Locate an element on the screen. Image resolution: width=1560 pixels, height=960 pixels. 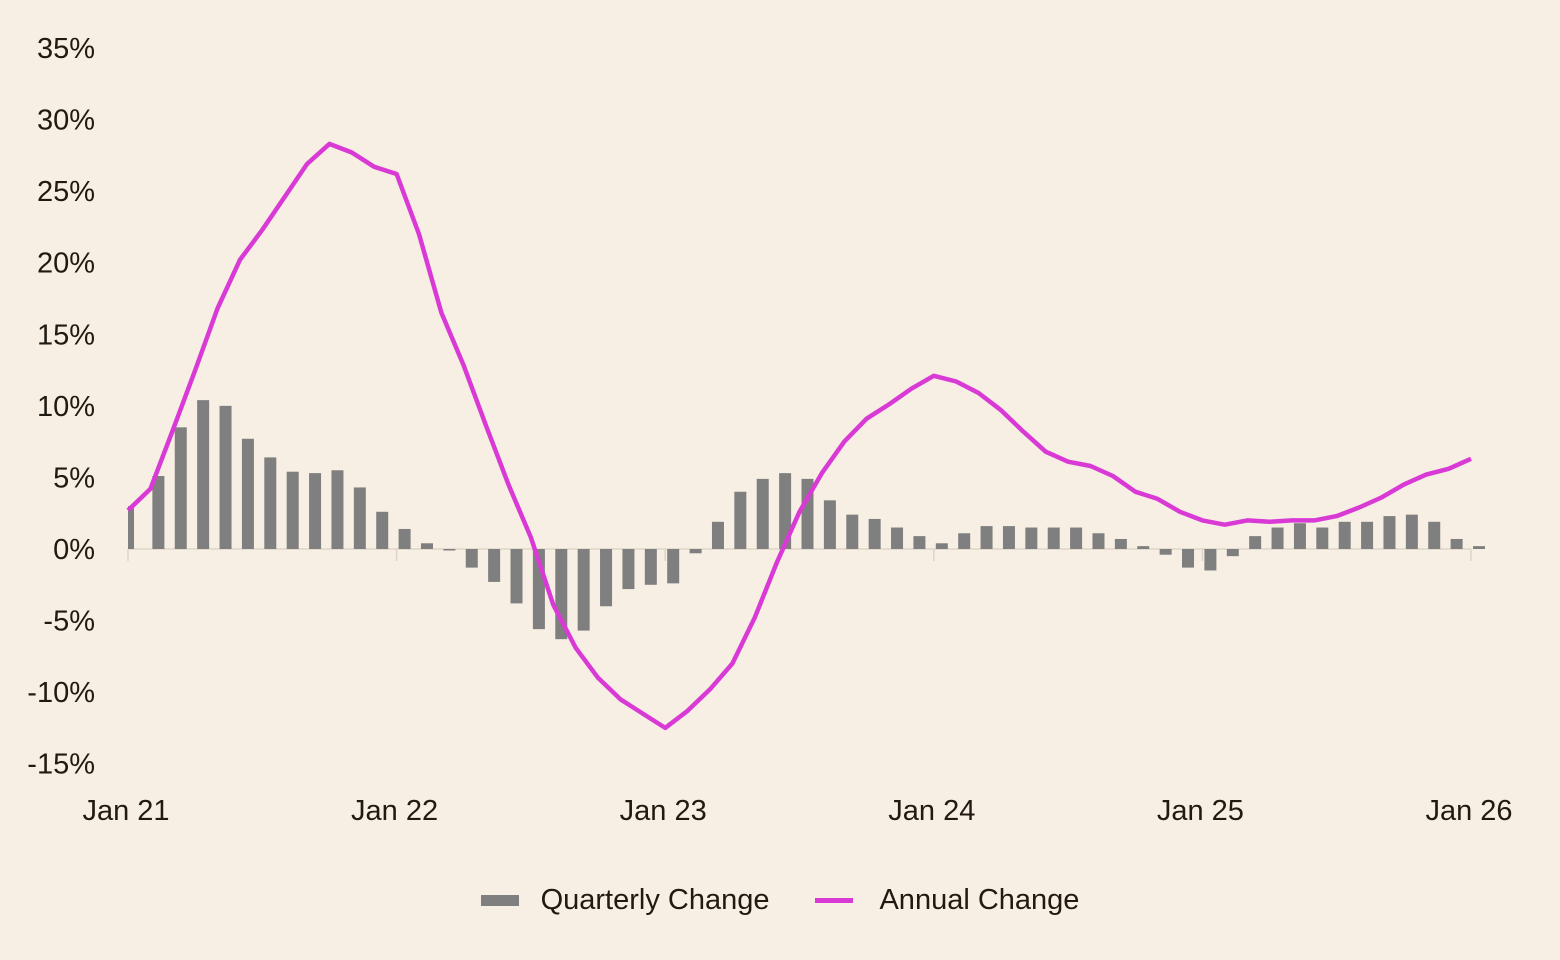
y-tick-label: -15% is located at coordinates (61, 765).